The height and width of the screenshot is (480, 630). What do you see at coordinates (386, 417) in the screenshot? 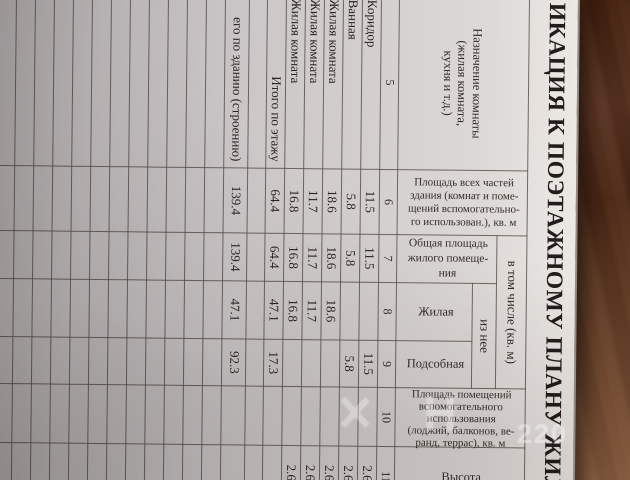
I see `column-number-10: 10` at bounding box center [386, 417].